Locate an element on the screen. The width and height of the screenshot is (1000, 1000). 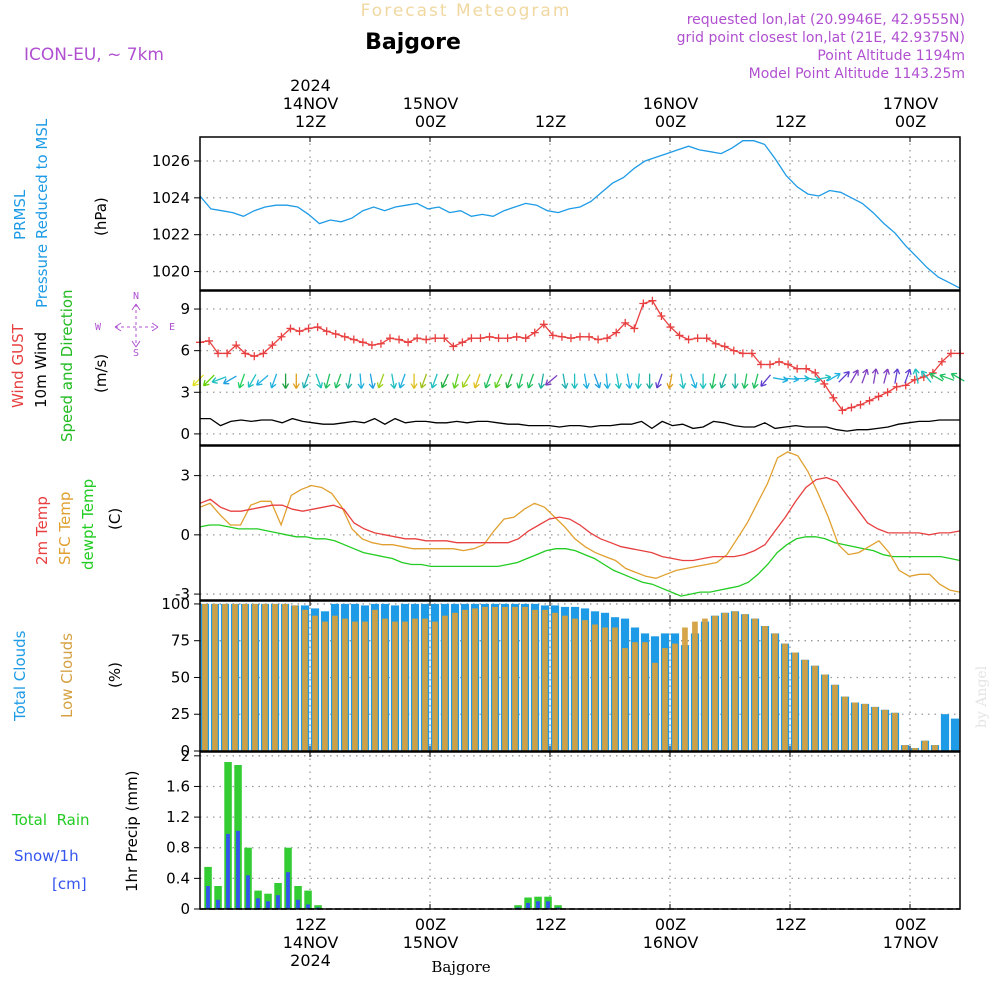
footer-location: Bajgore is located at coordinates (460, 967).